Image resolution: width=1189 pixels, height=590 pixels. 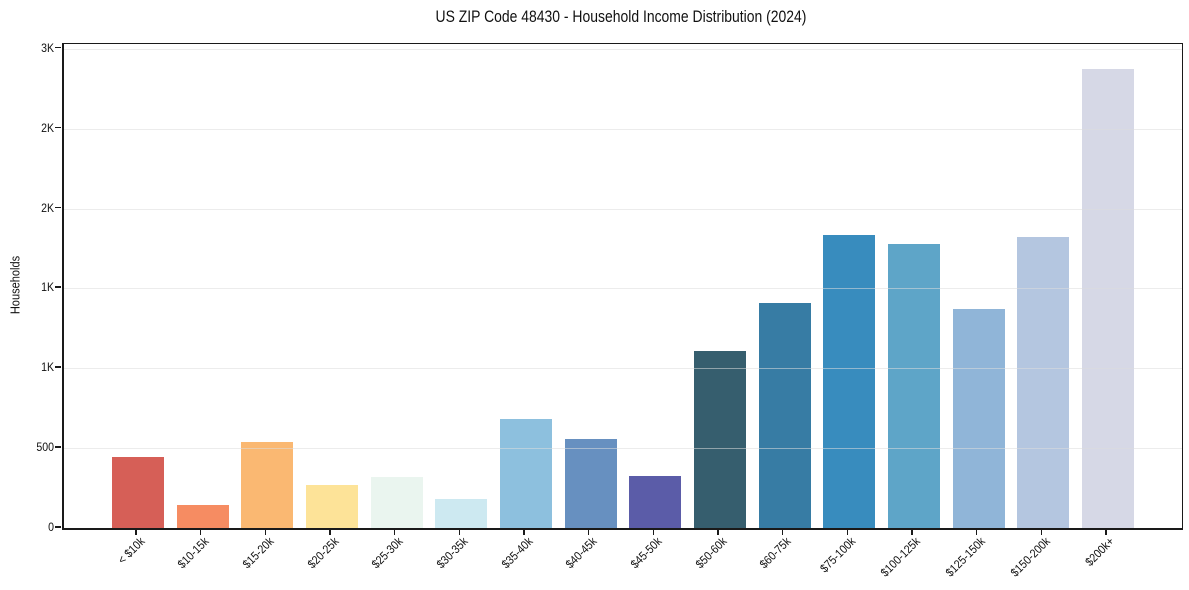 What do you see at coordinates (1108, 298) in the screenshot?
I see `bar-200k` at bounding box center [1108, 298].